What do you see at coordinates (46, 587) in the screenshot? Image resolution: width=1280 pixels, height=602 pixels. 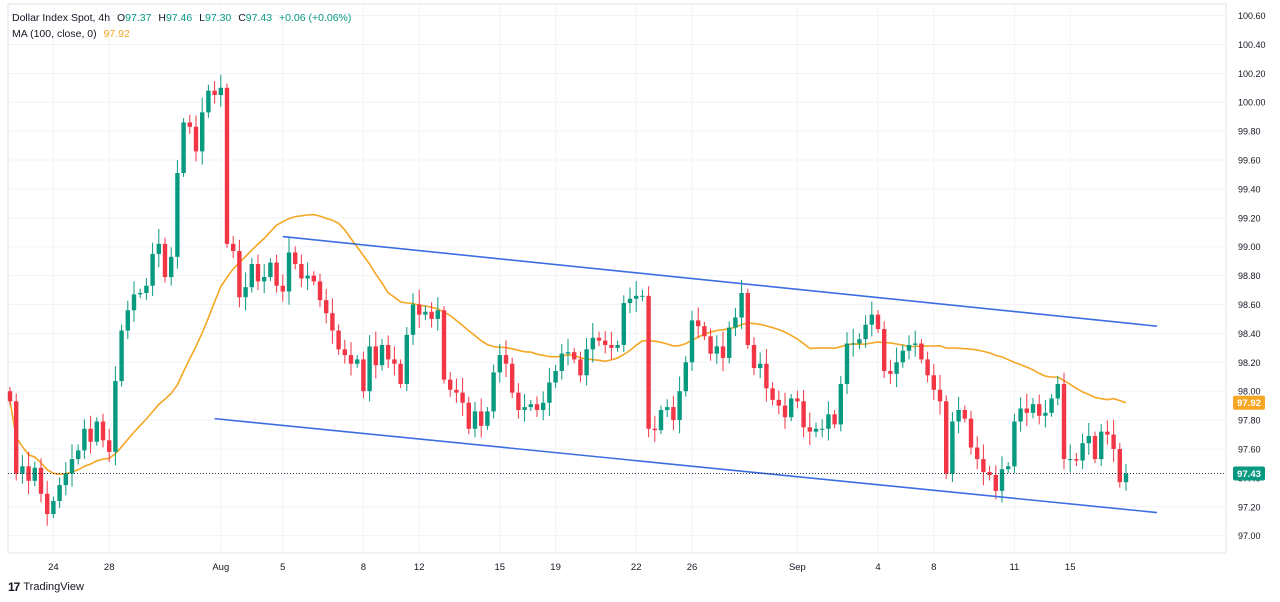 I see `tradingview-footer: 17 TradingView` at bounding box center [46, 587].